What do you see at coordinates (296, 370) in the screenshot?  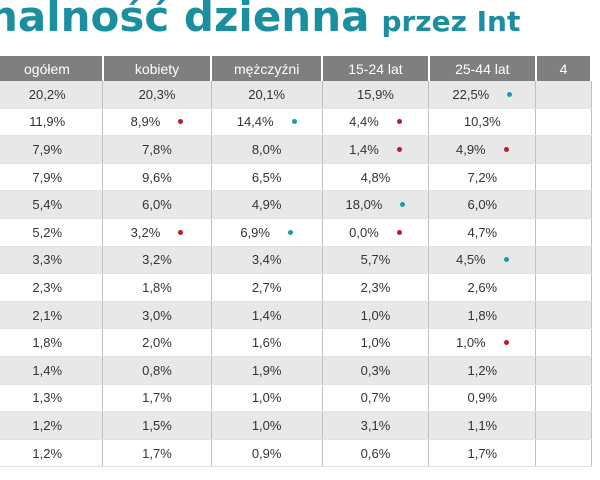 I see `table-row: 1,4% 0,8% 1,9% 0,3% 1,2%` at bounding box center [296, 370].